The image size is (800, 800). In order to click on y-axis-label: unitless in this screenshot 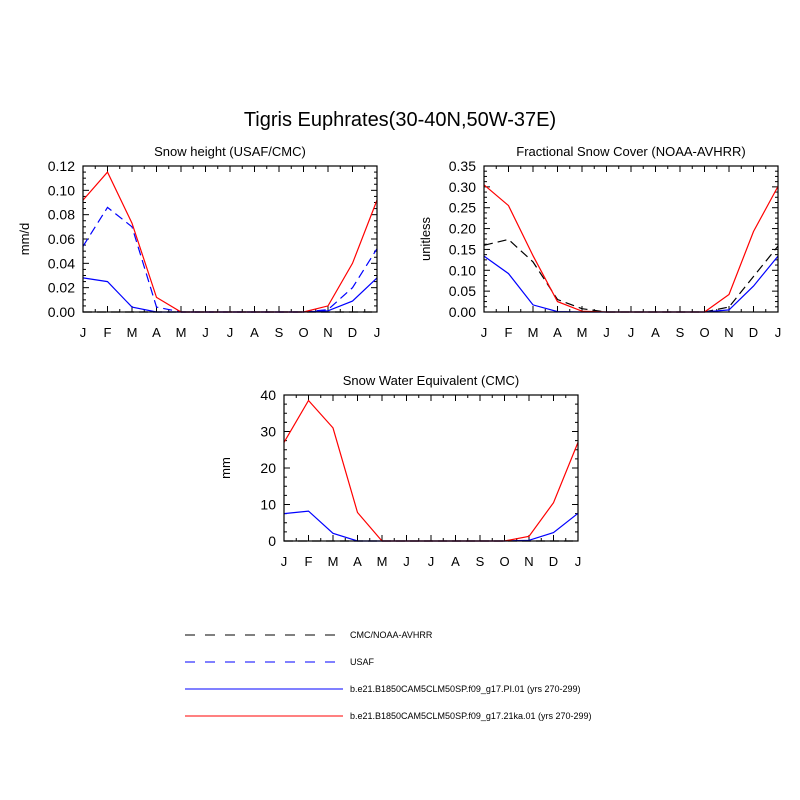, I will do `click(425, 238)`.